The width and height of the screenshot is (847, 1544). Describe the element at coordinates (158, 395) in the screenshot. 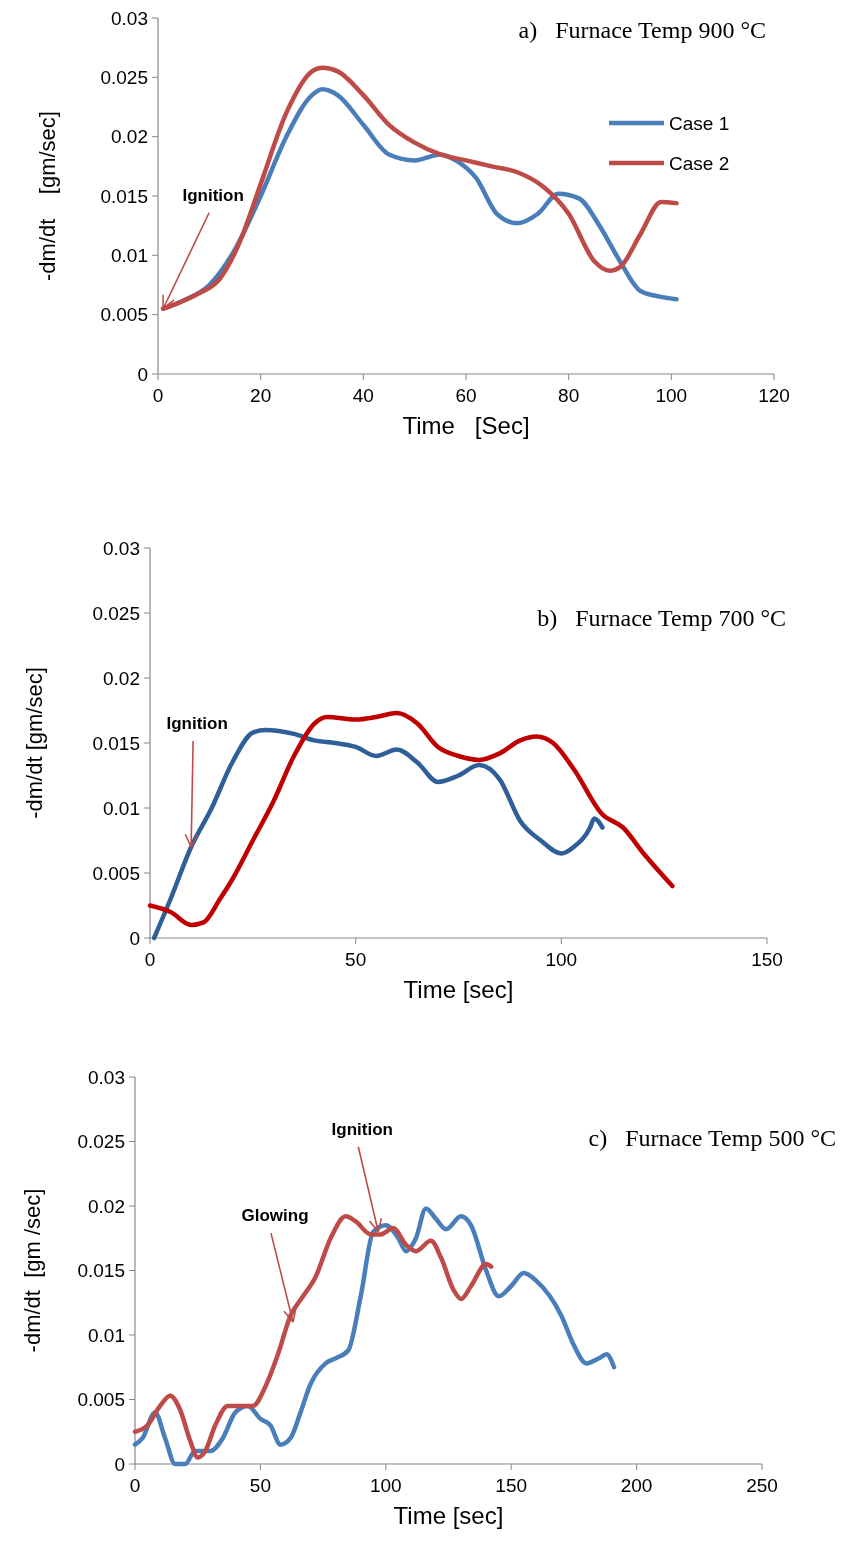

I see `x-tick-label: 0` at that location.